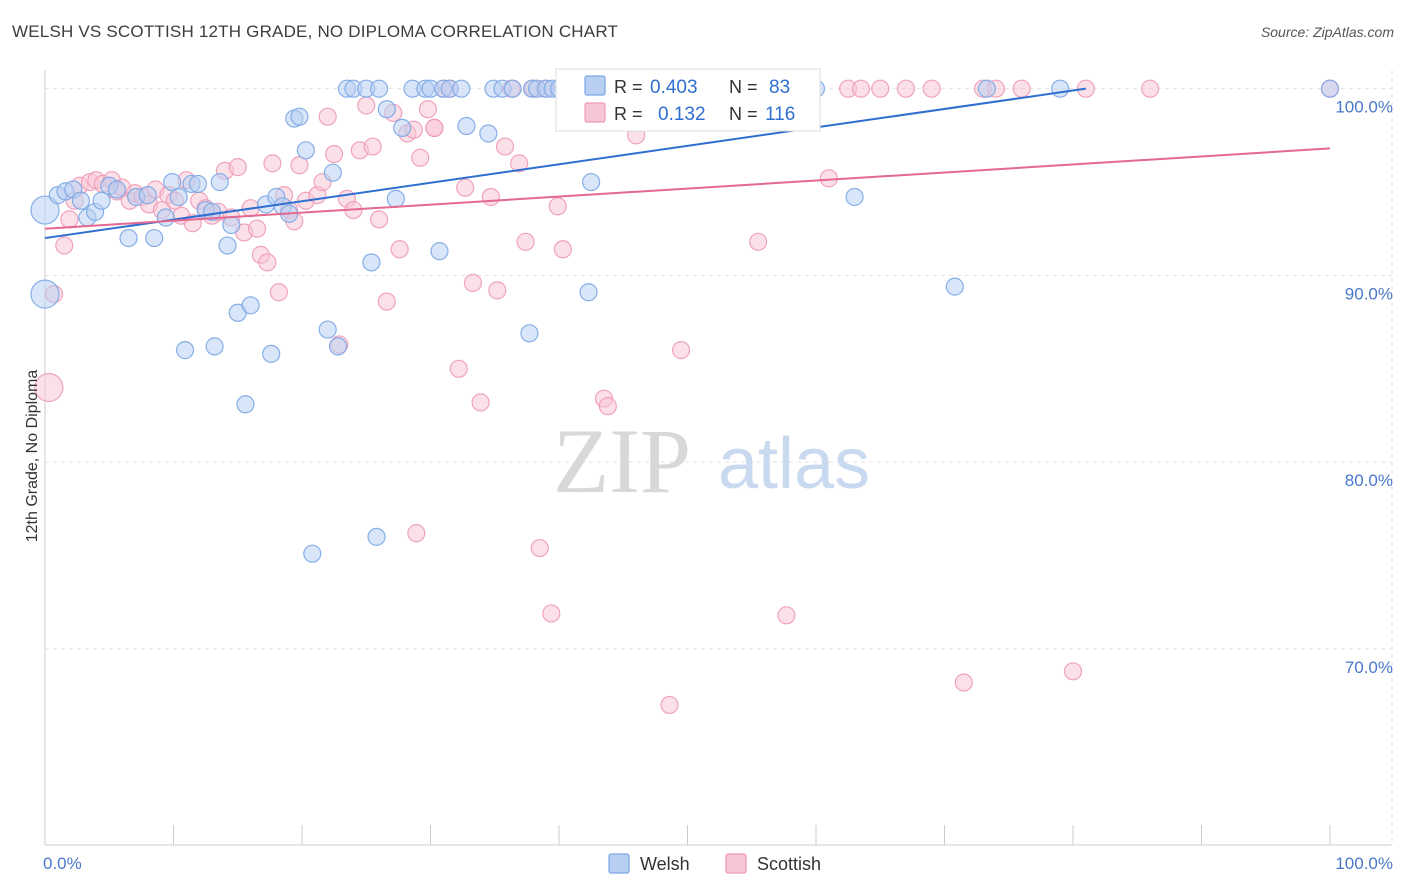  What do you see at coordinates (779, 87) in the screenshot?
I see `welsh-n-value: 83` at bounding box center [779, 87].